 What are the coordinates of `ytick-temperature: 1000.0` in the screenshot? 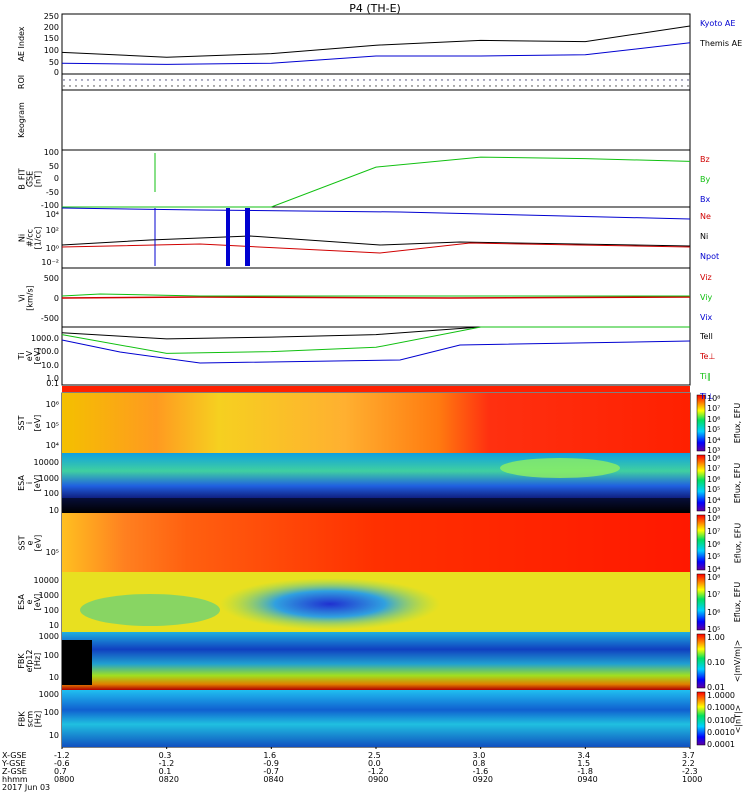 It's located at (45, 338).